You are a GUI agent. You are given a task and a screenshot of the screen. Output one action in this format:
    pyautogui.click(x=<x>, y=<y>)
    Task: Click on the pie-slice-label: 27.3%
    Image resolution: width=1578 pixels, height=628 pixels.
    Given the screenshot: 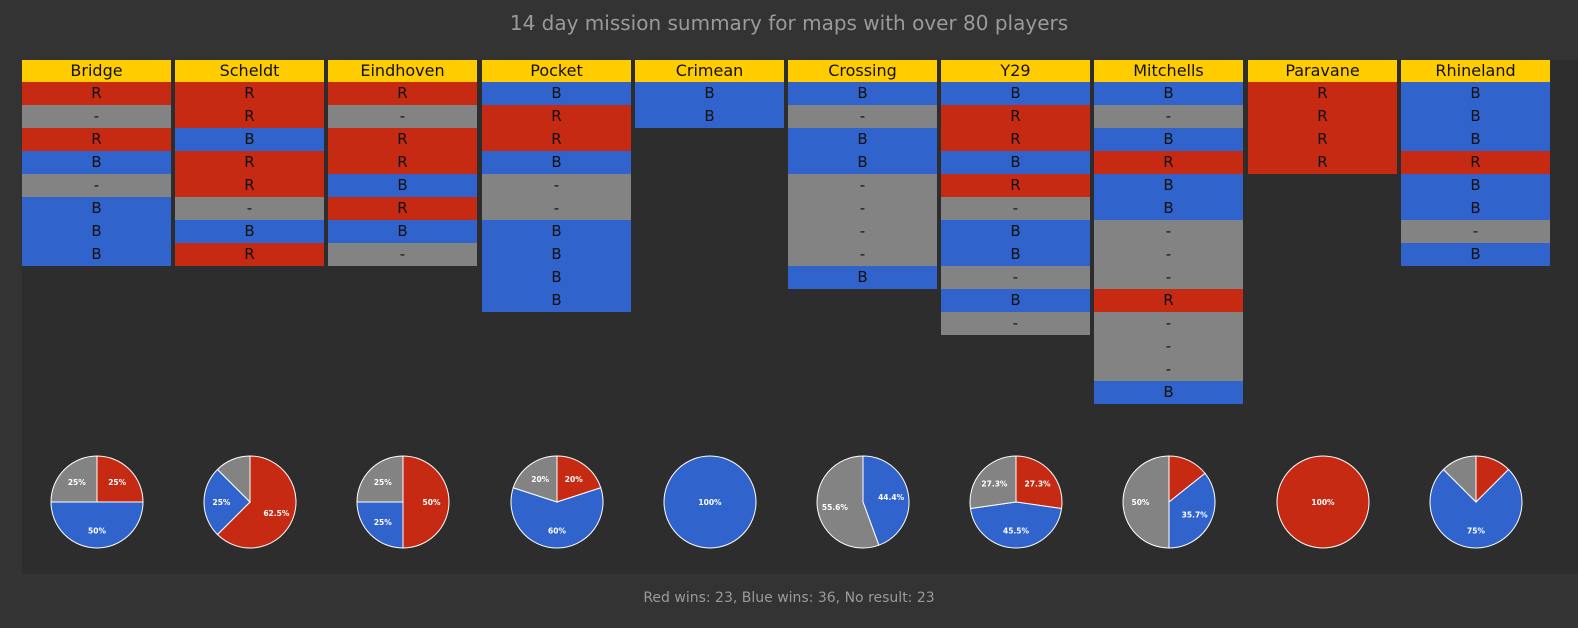 What is the action you would take?
    pyautogui.click(x=1037, y=483)
    